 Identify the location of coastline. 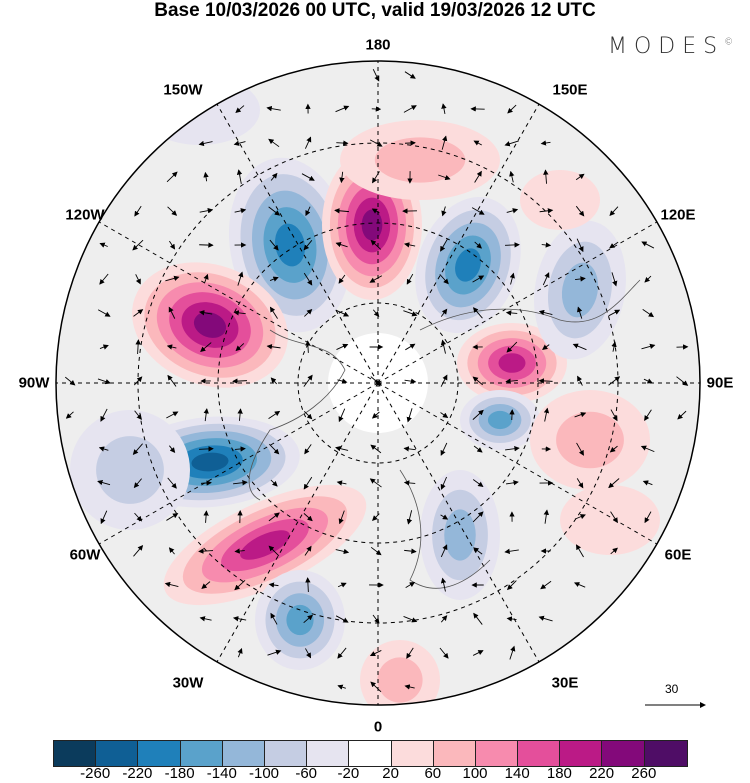
(530, 305).